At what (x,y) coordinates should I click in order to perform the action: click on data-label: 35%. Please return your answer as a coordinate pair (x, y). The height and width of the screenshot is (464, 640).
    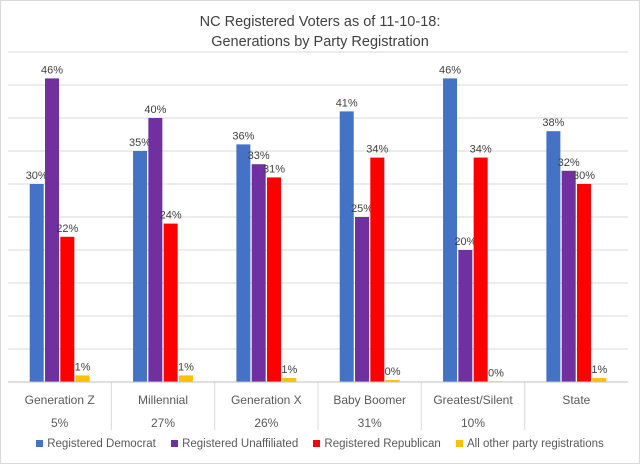
    Looking at the image, I should click on (140, 143).